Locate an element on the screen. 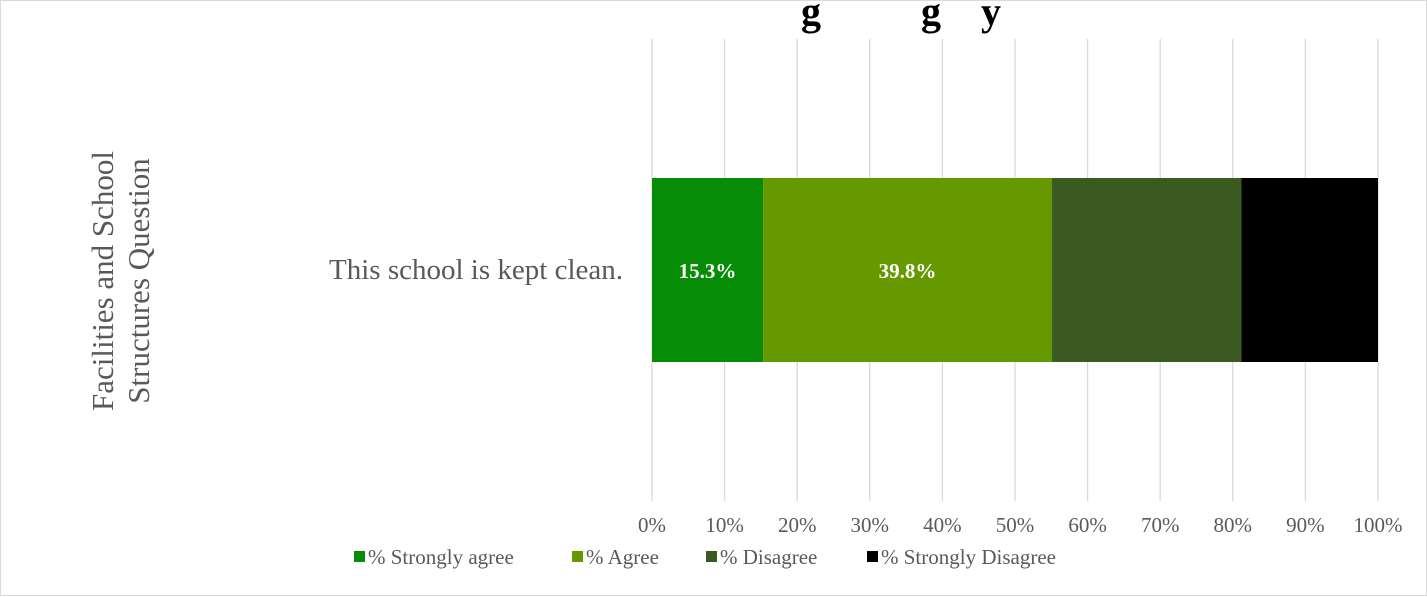 Image resolution: width=1427 pixels, height=597 pixels. x-tick-label-9: 90% is located at coordinates (1305, 525).